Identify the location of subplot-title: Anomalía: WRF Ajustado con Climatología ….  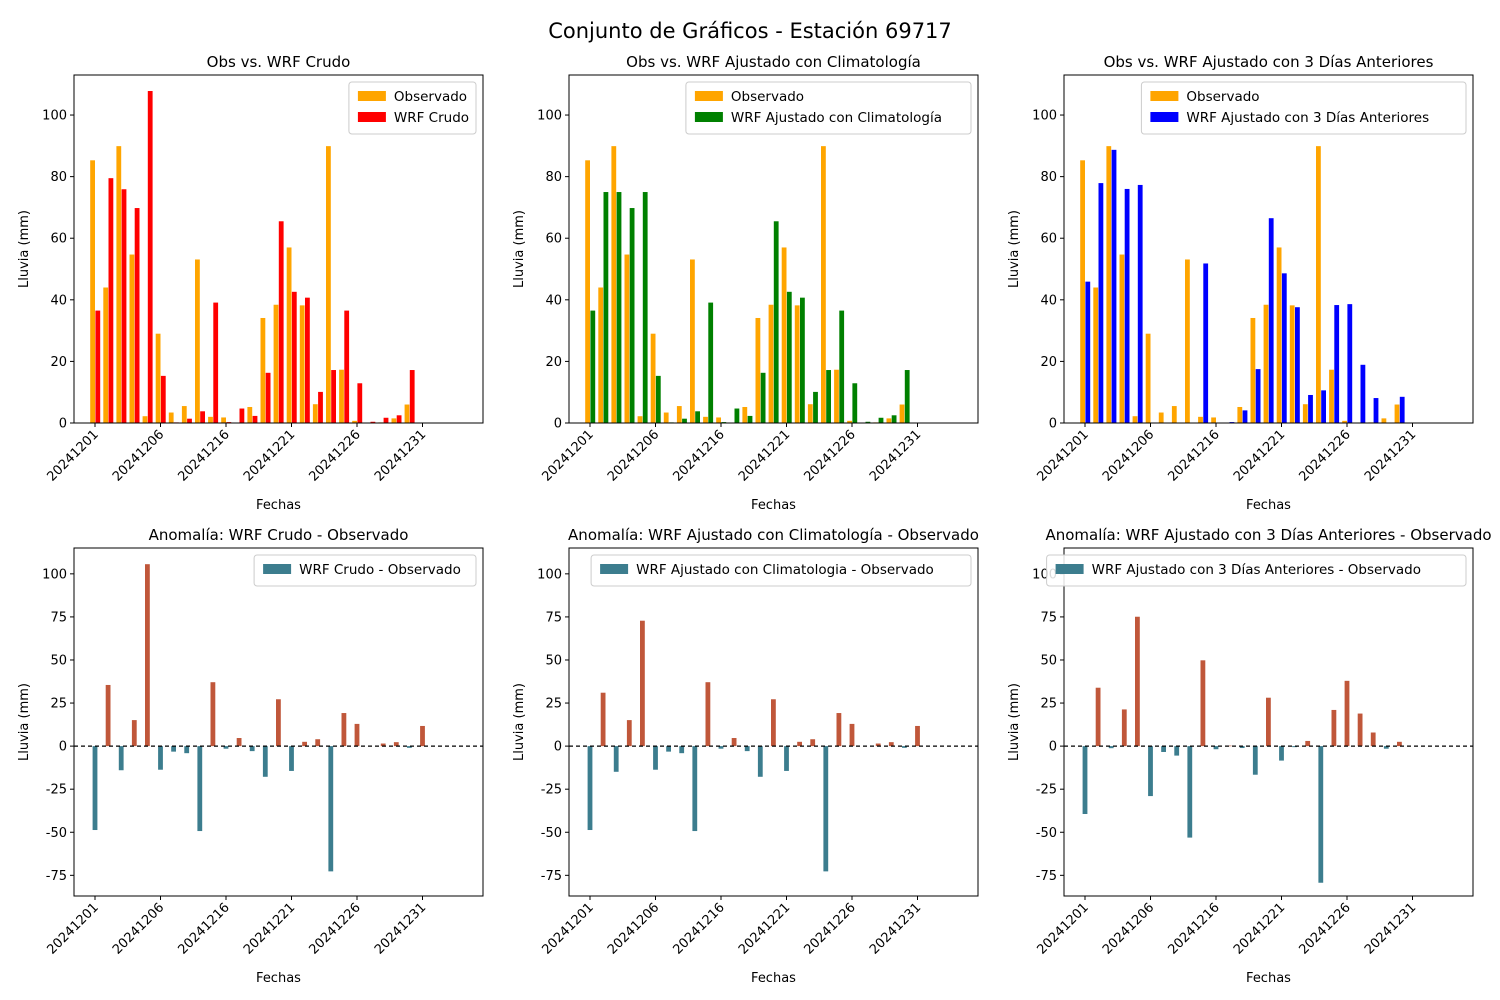
(773, 535).